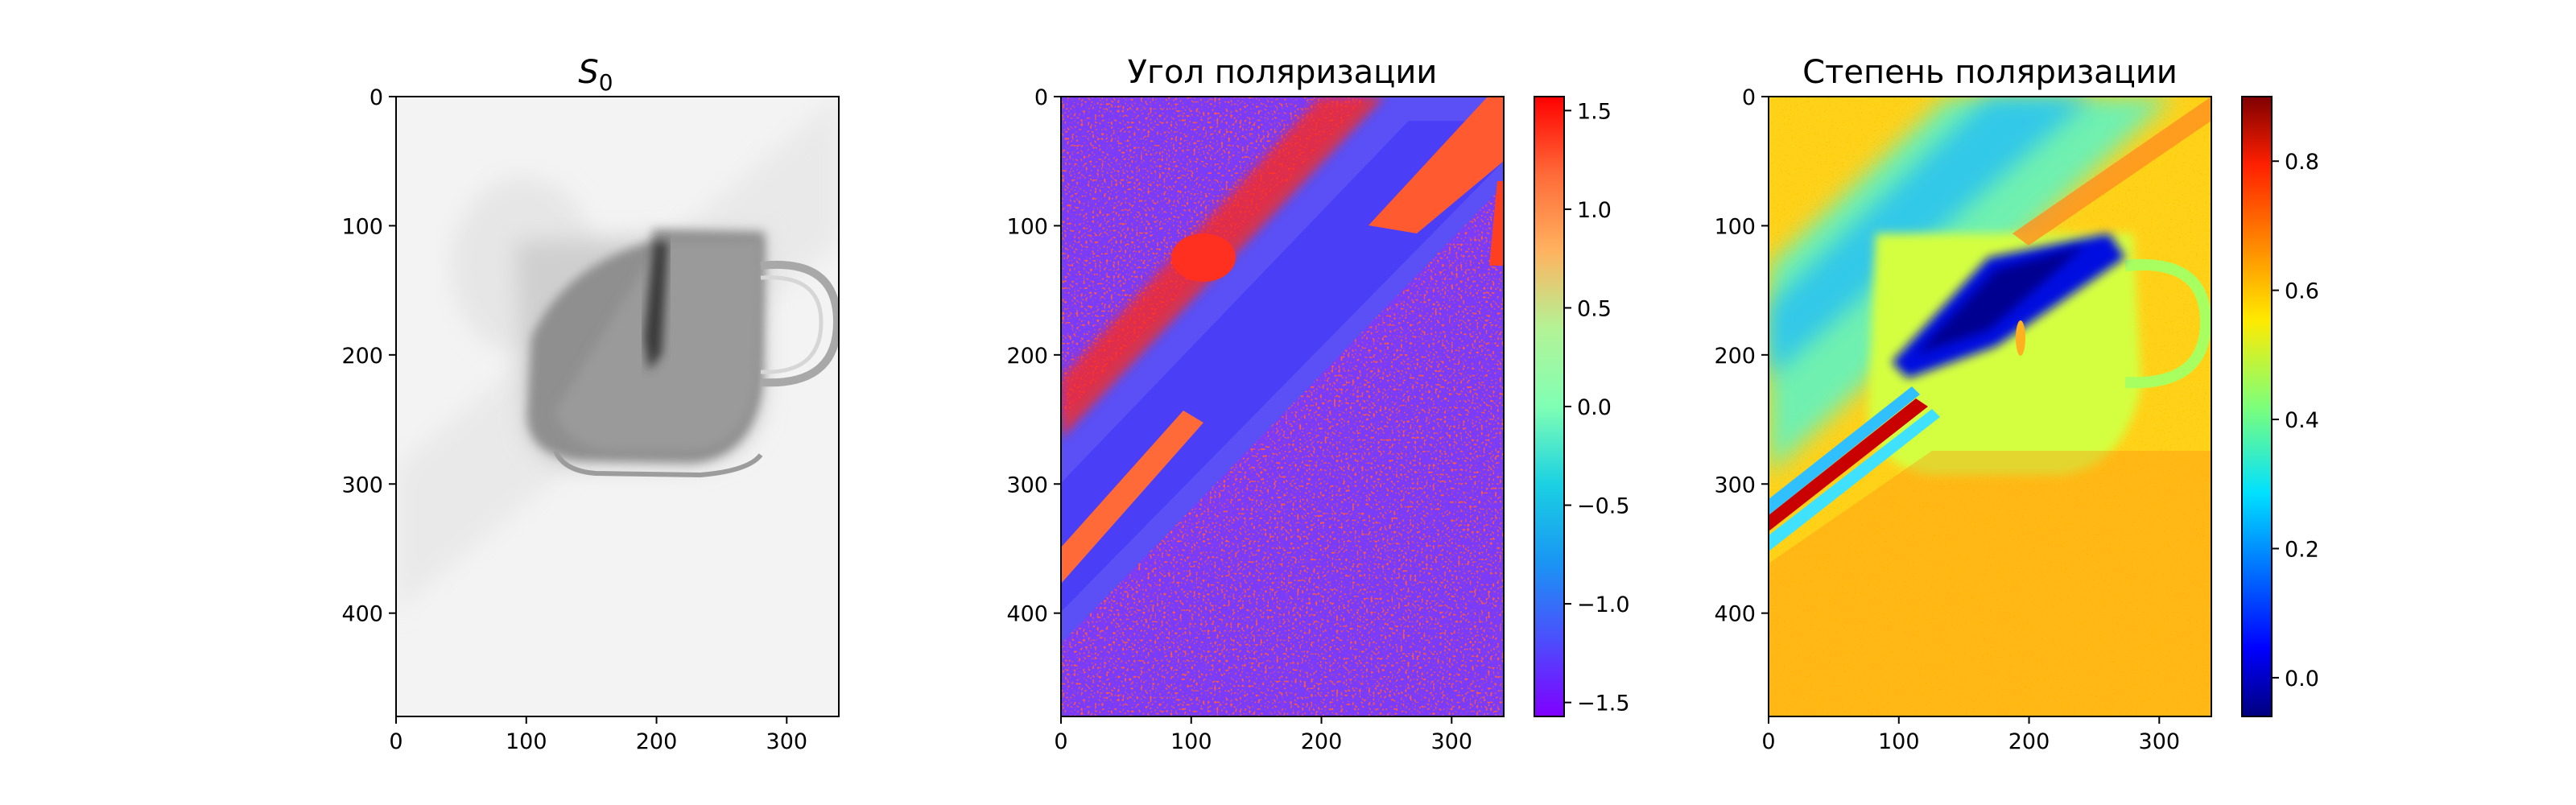 The image size is (2576, 805). What do you see at coordinates (1594, 111) in the screenshot?
I see `colorbar-tick-label: 1.5` at bounding box center [1594, 111].